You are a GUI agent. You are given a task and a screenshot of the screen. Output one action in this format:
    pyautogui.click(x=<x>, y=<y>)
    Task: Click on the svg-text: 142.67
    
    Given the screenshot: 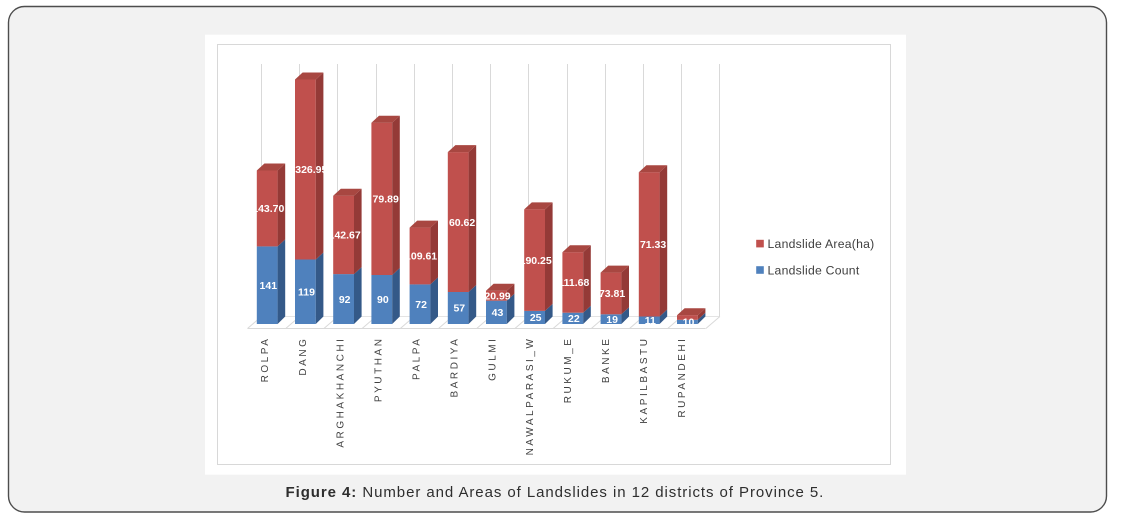 What is the action you would take?
    pyautogui.click(x=345, y=236)
    